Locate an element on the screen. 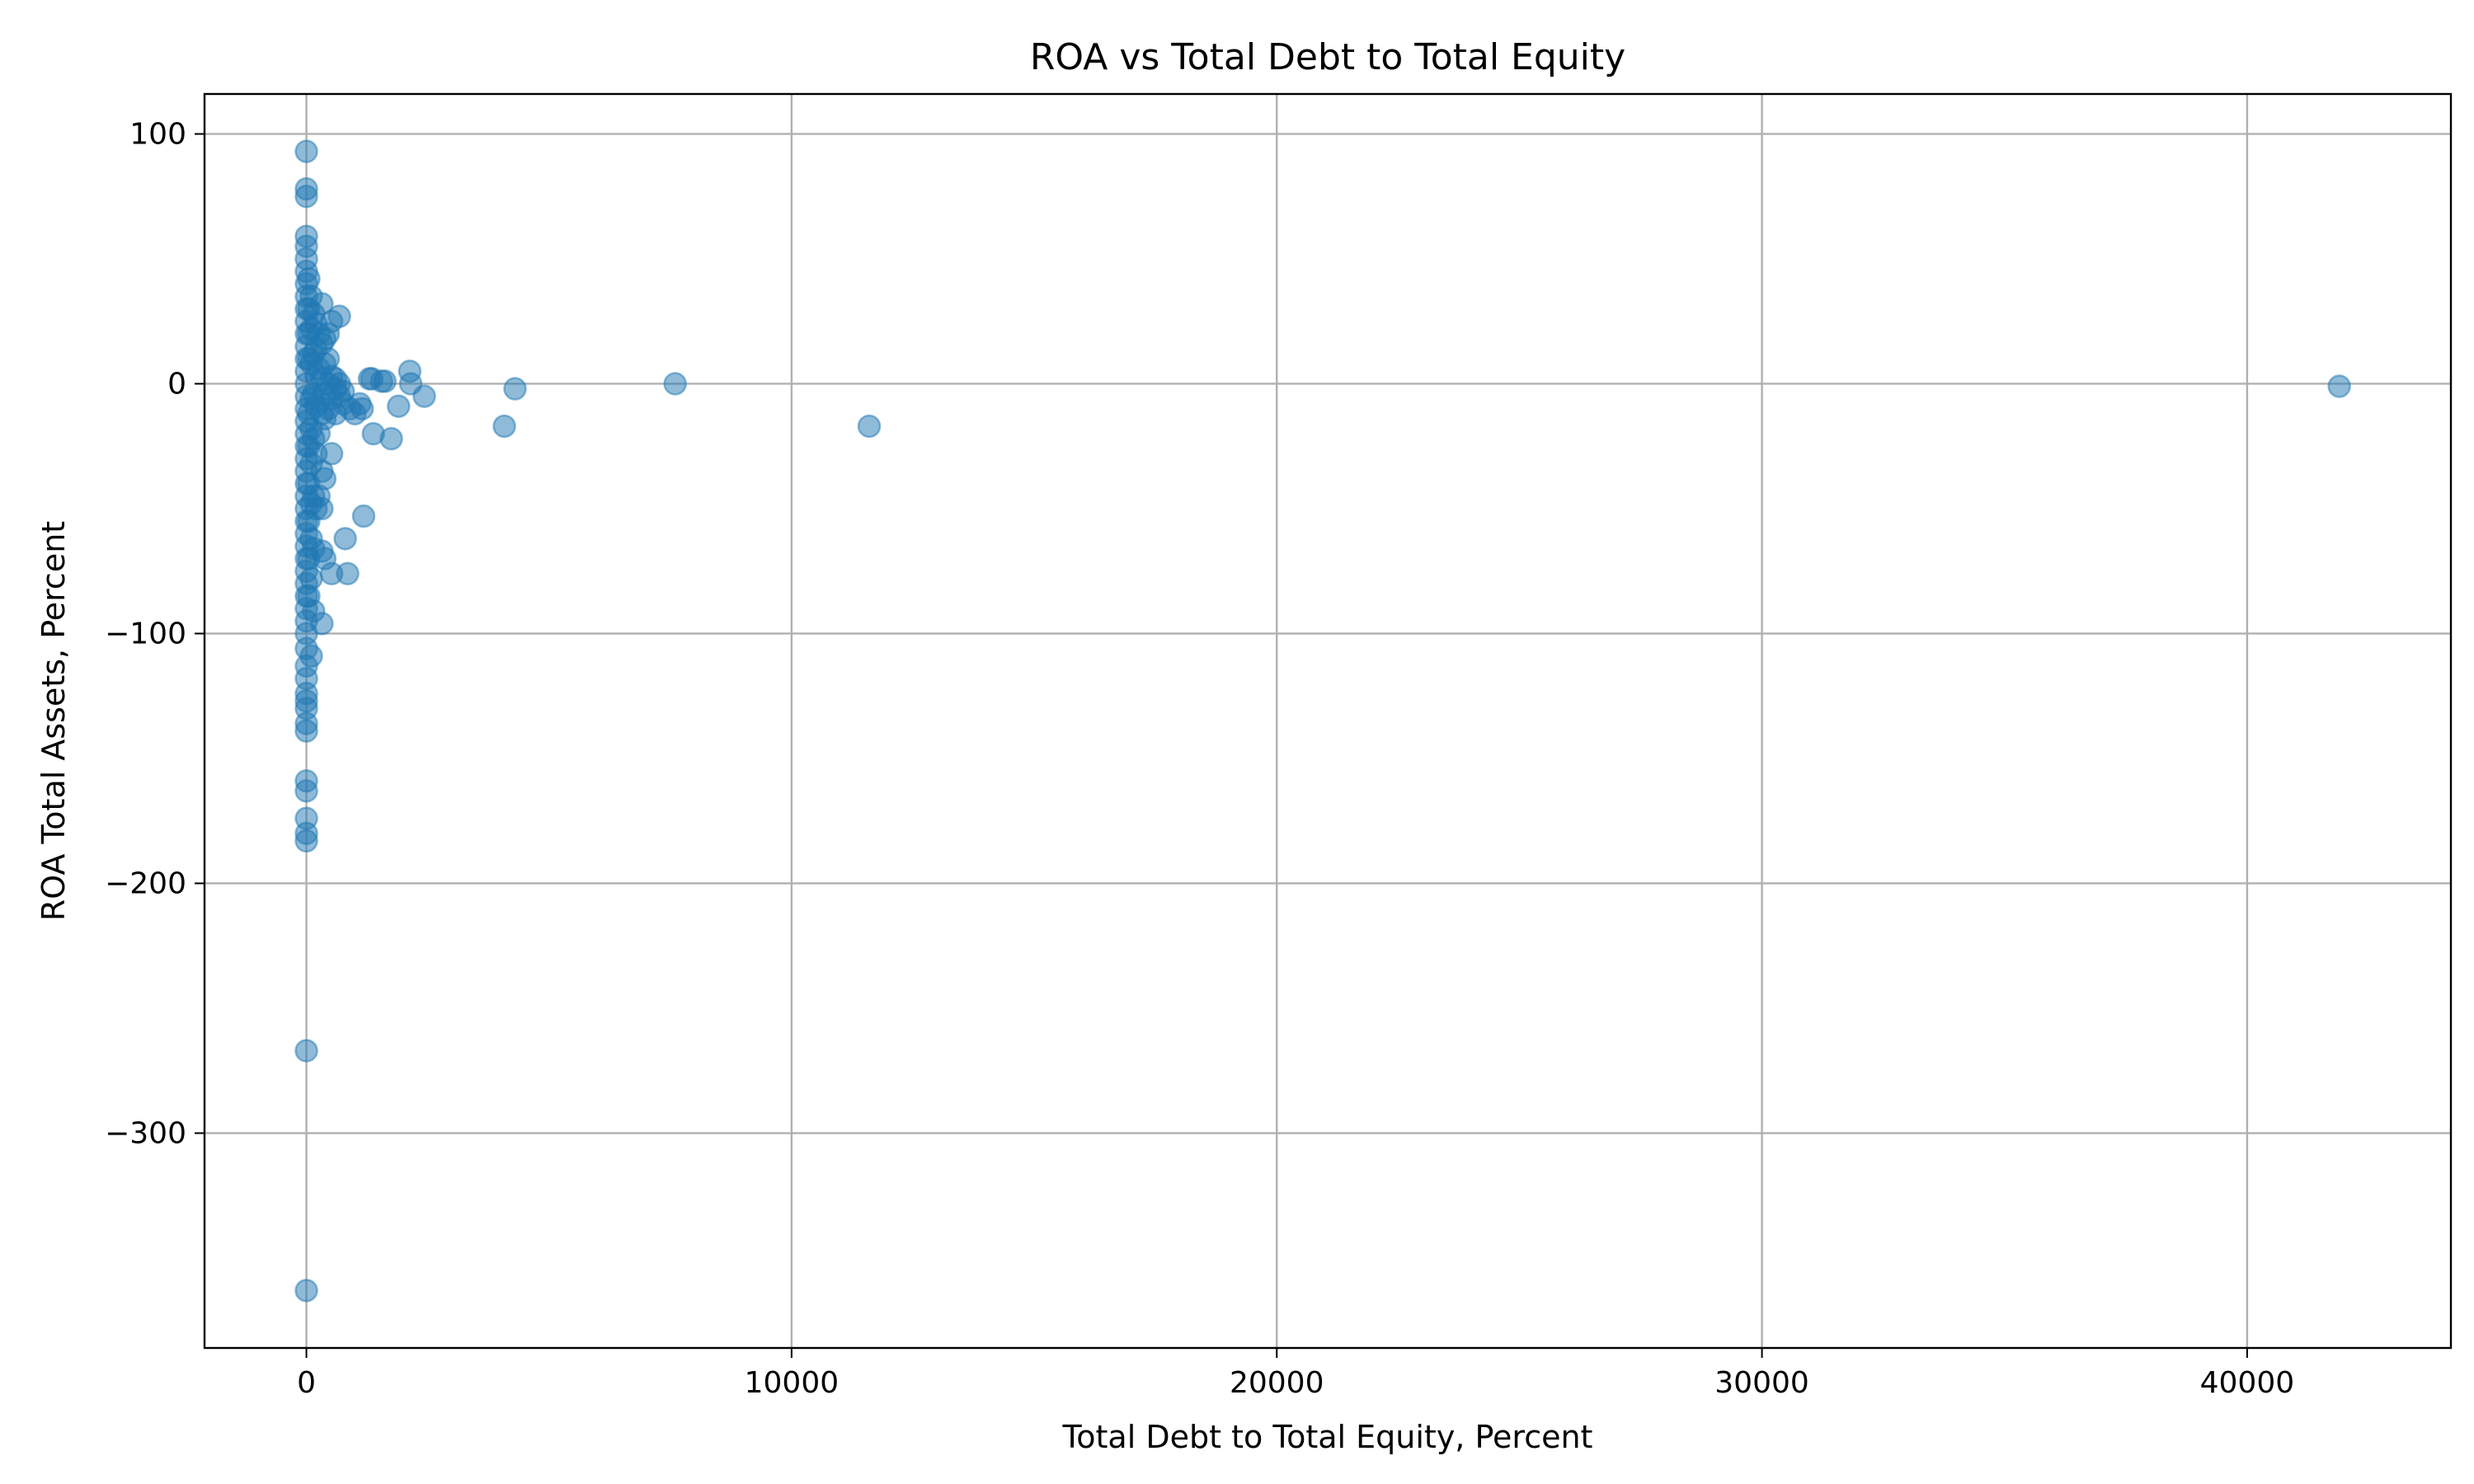 Image resolution: width=2474 pixels, height=1484 pixels. x-tick-label: 20000 is located at coordinates (1277, 1383).